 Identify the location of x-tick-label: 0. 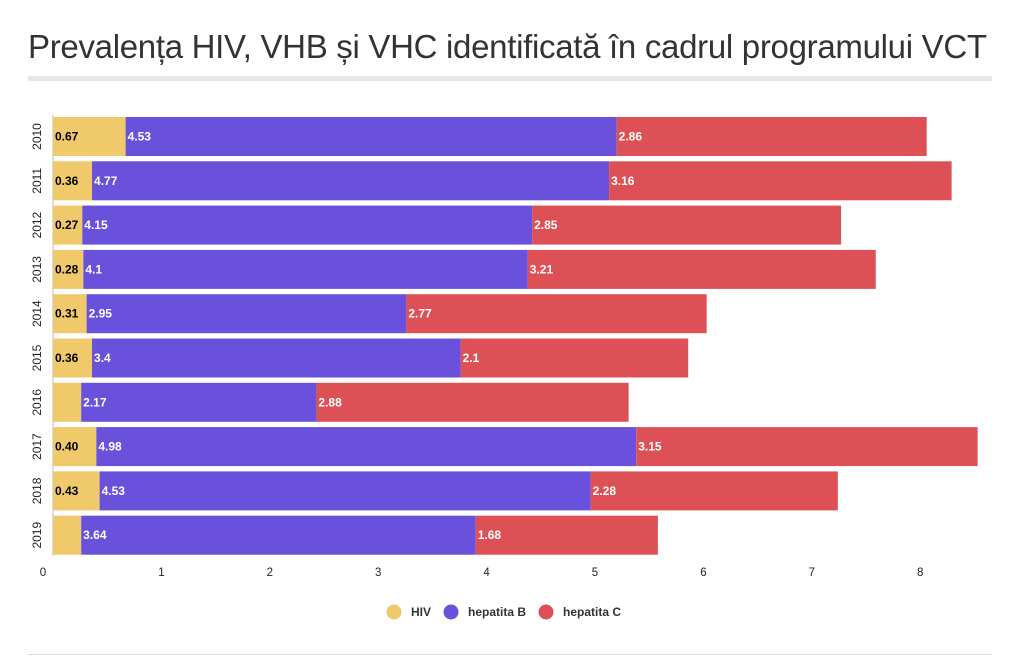
(43, 573).